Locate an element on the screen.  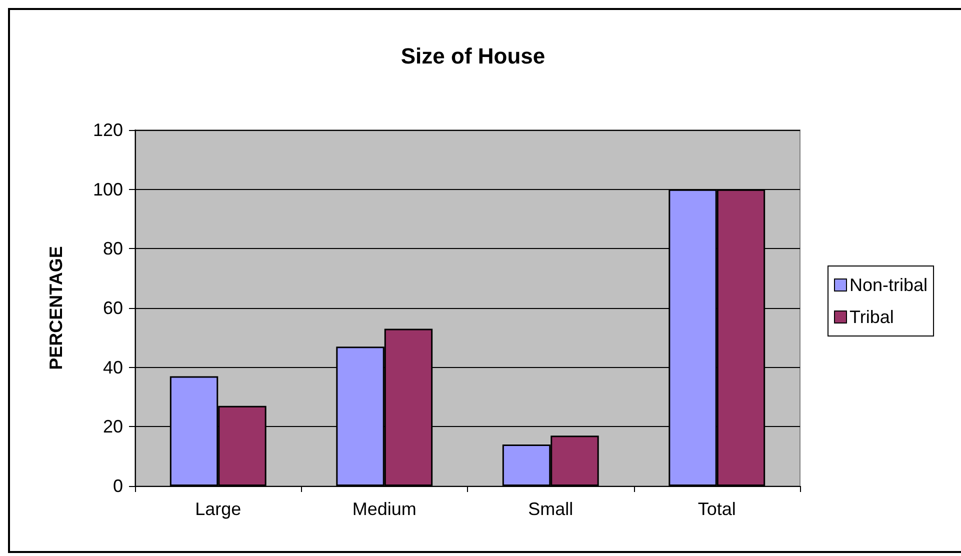
chart-title: Size of House is located at coordinates (473, 56).